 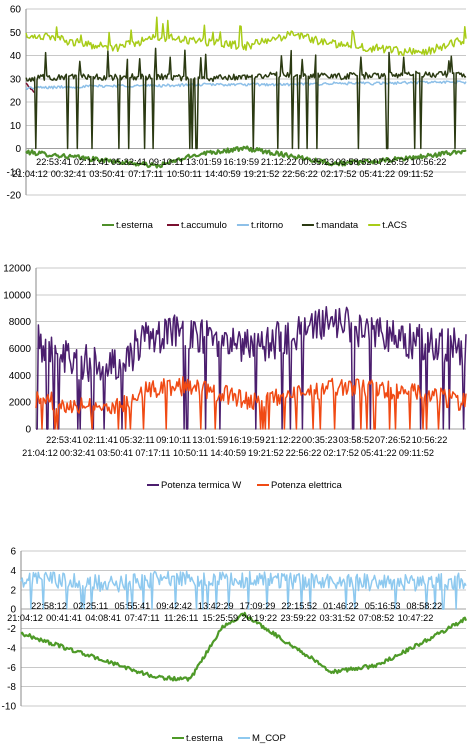 What do you see at coordinates (13, 571) in the screenshot?
I see `y-tick-label: 4` at bounding box center [13, 571].